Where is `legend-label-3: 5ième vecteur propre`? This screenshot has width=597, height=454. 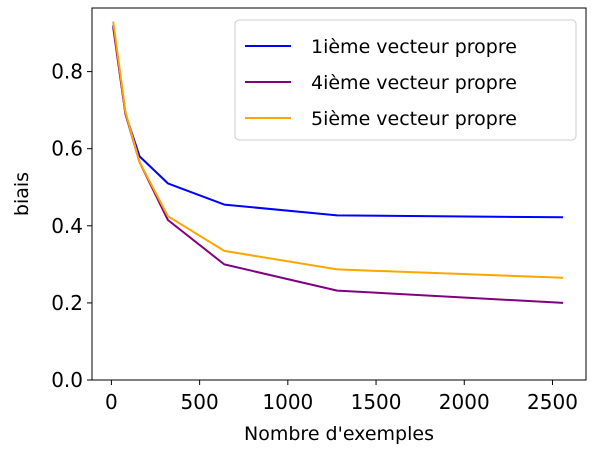 legend-label-3: 5ième vecteur propre is located at coordinates (414, 119).